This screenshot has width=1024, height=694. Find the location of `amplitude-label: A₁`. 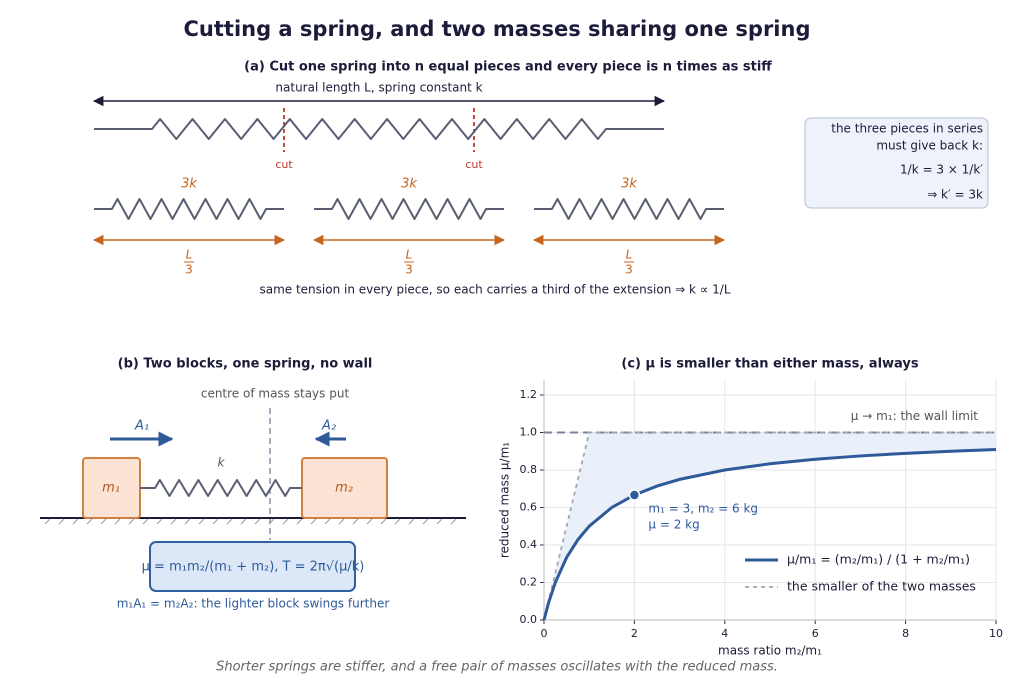

amplitude-label: A₁ is located at coordinates (141, 426).